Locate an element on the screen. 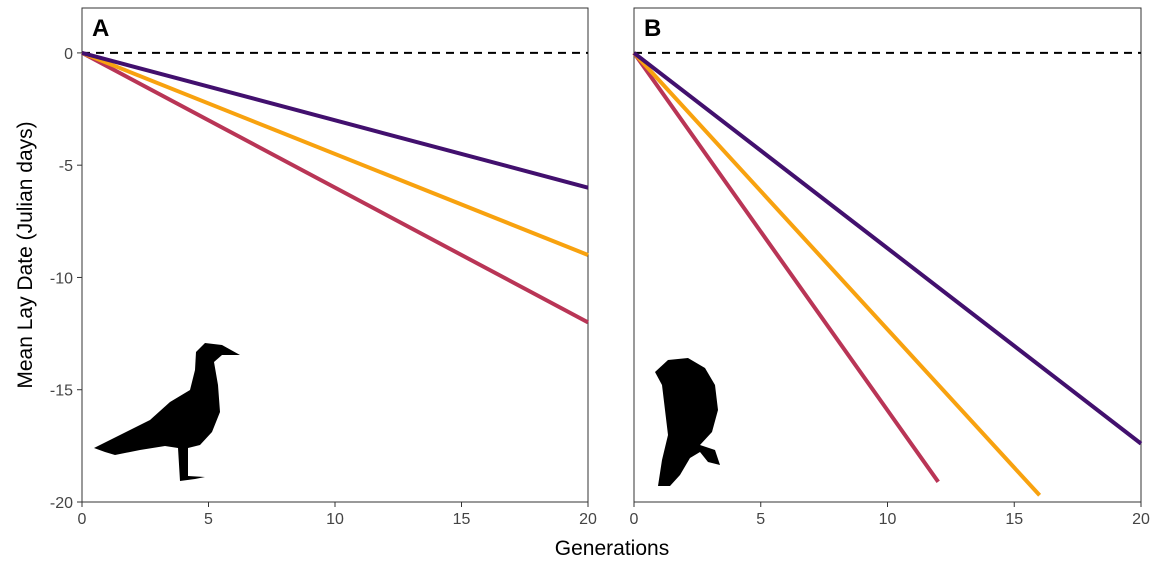  panel-label: B is located at coordinates (652, 28).